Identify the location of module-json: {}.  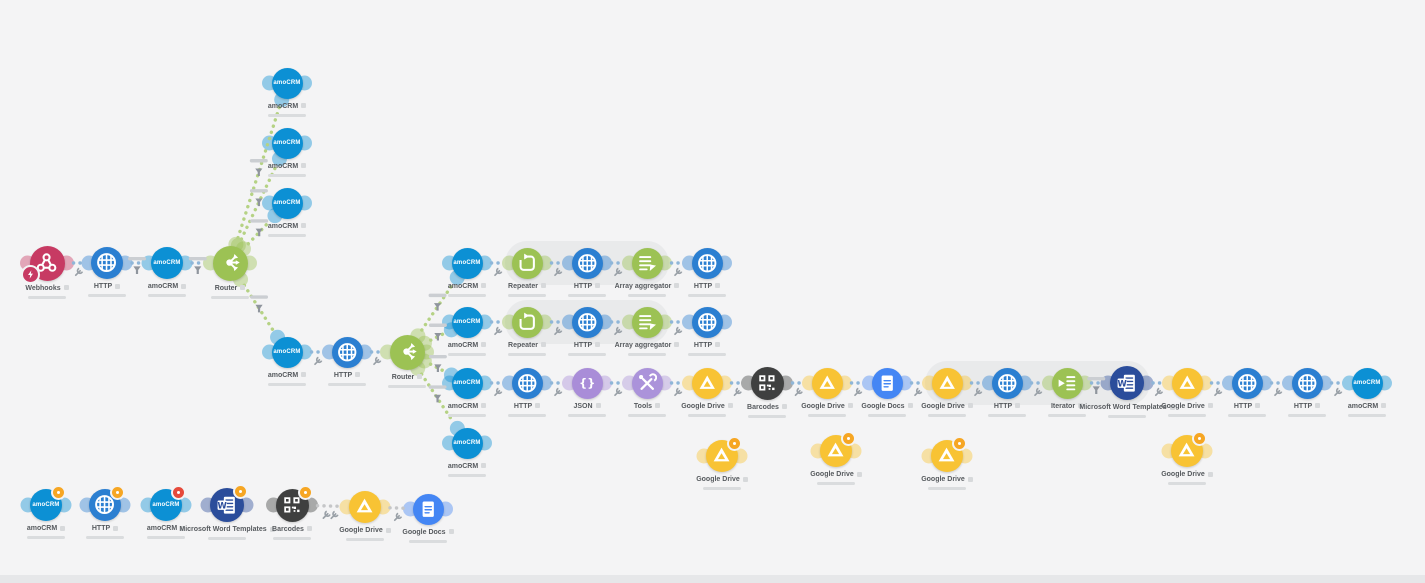
(587, 383).